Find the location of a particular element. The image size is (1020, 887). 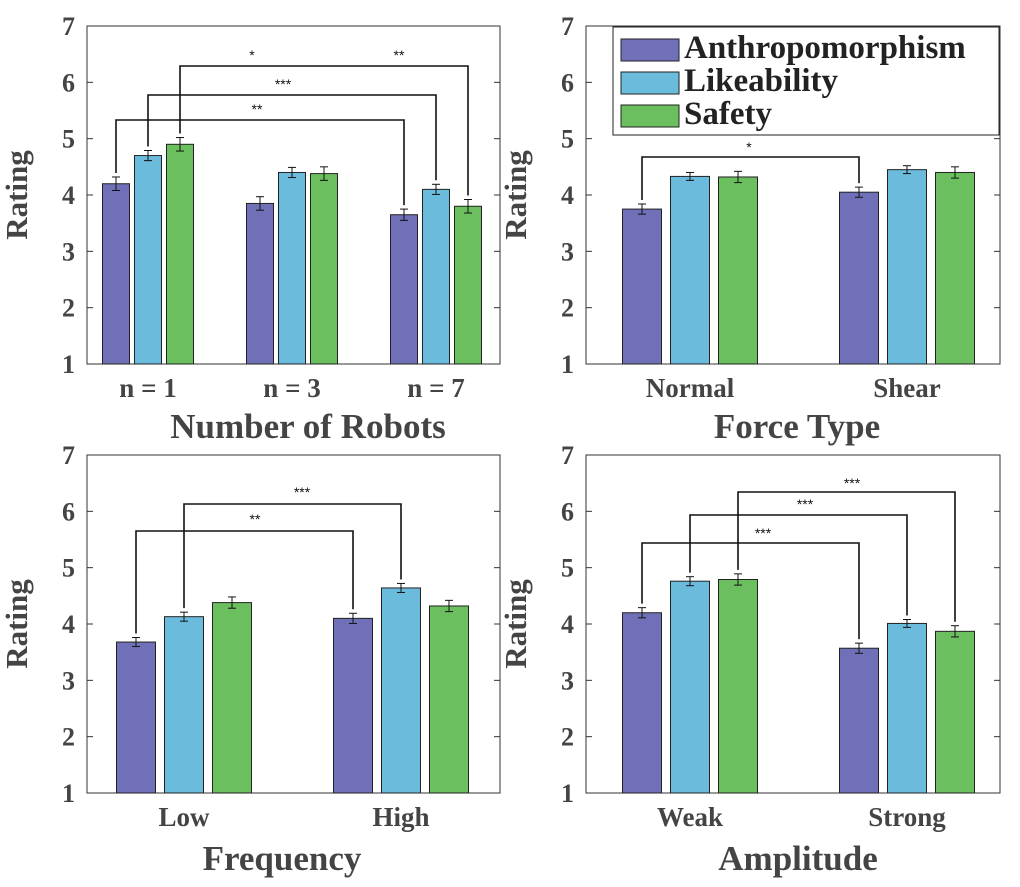

x-tick-label: n = 1 is located at coordinates (147, 388).